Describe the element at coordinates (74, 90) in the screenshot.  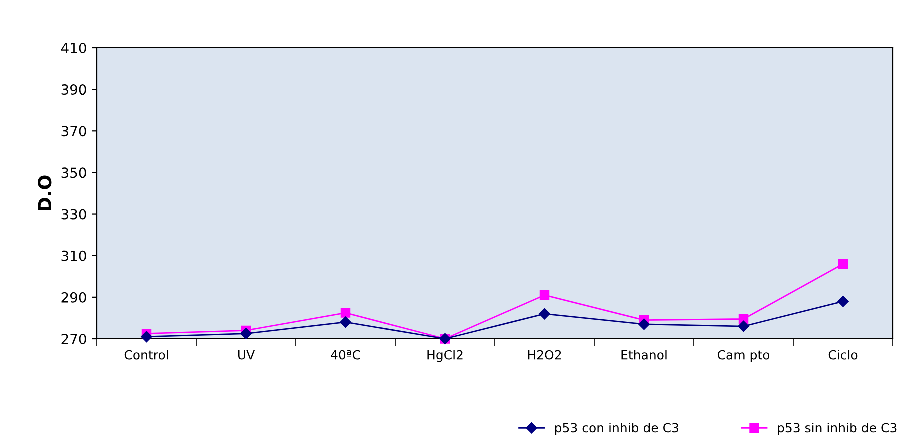
I see `y-tick-label: 390` at that location.